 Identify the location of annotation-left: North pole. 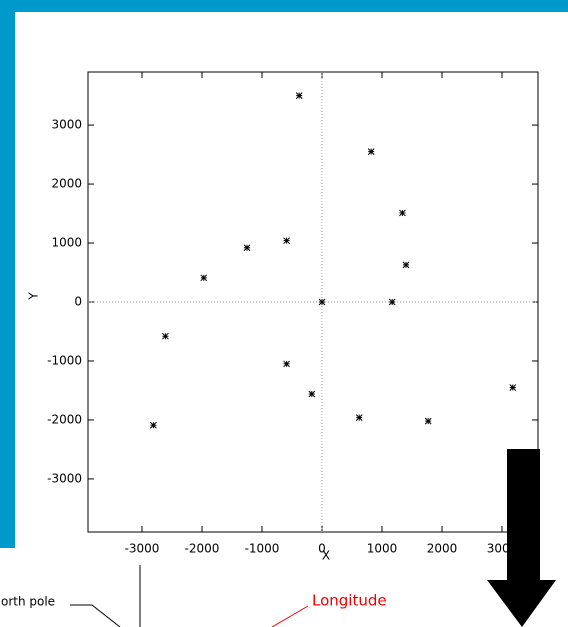
(27, 602).